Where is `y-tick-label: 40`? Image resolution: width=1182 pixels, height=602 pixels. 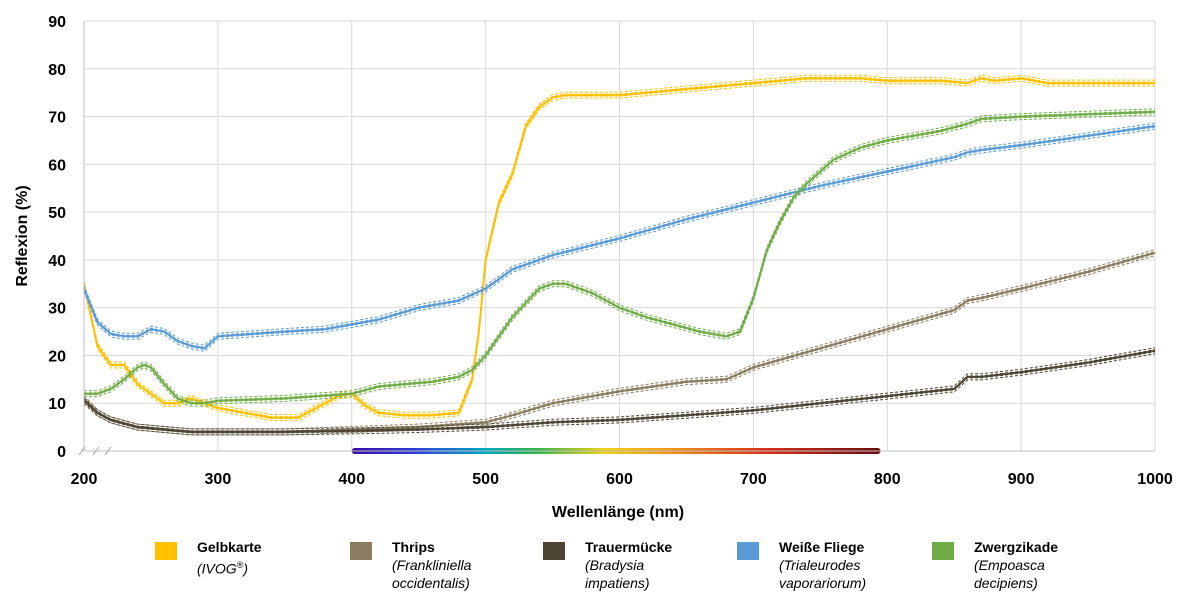
y-tick-label: 40 is located at coordinates (57, 261).